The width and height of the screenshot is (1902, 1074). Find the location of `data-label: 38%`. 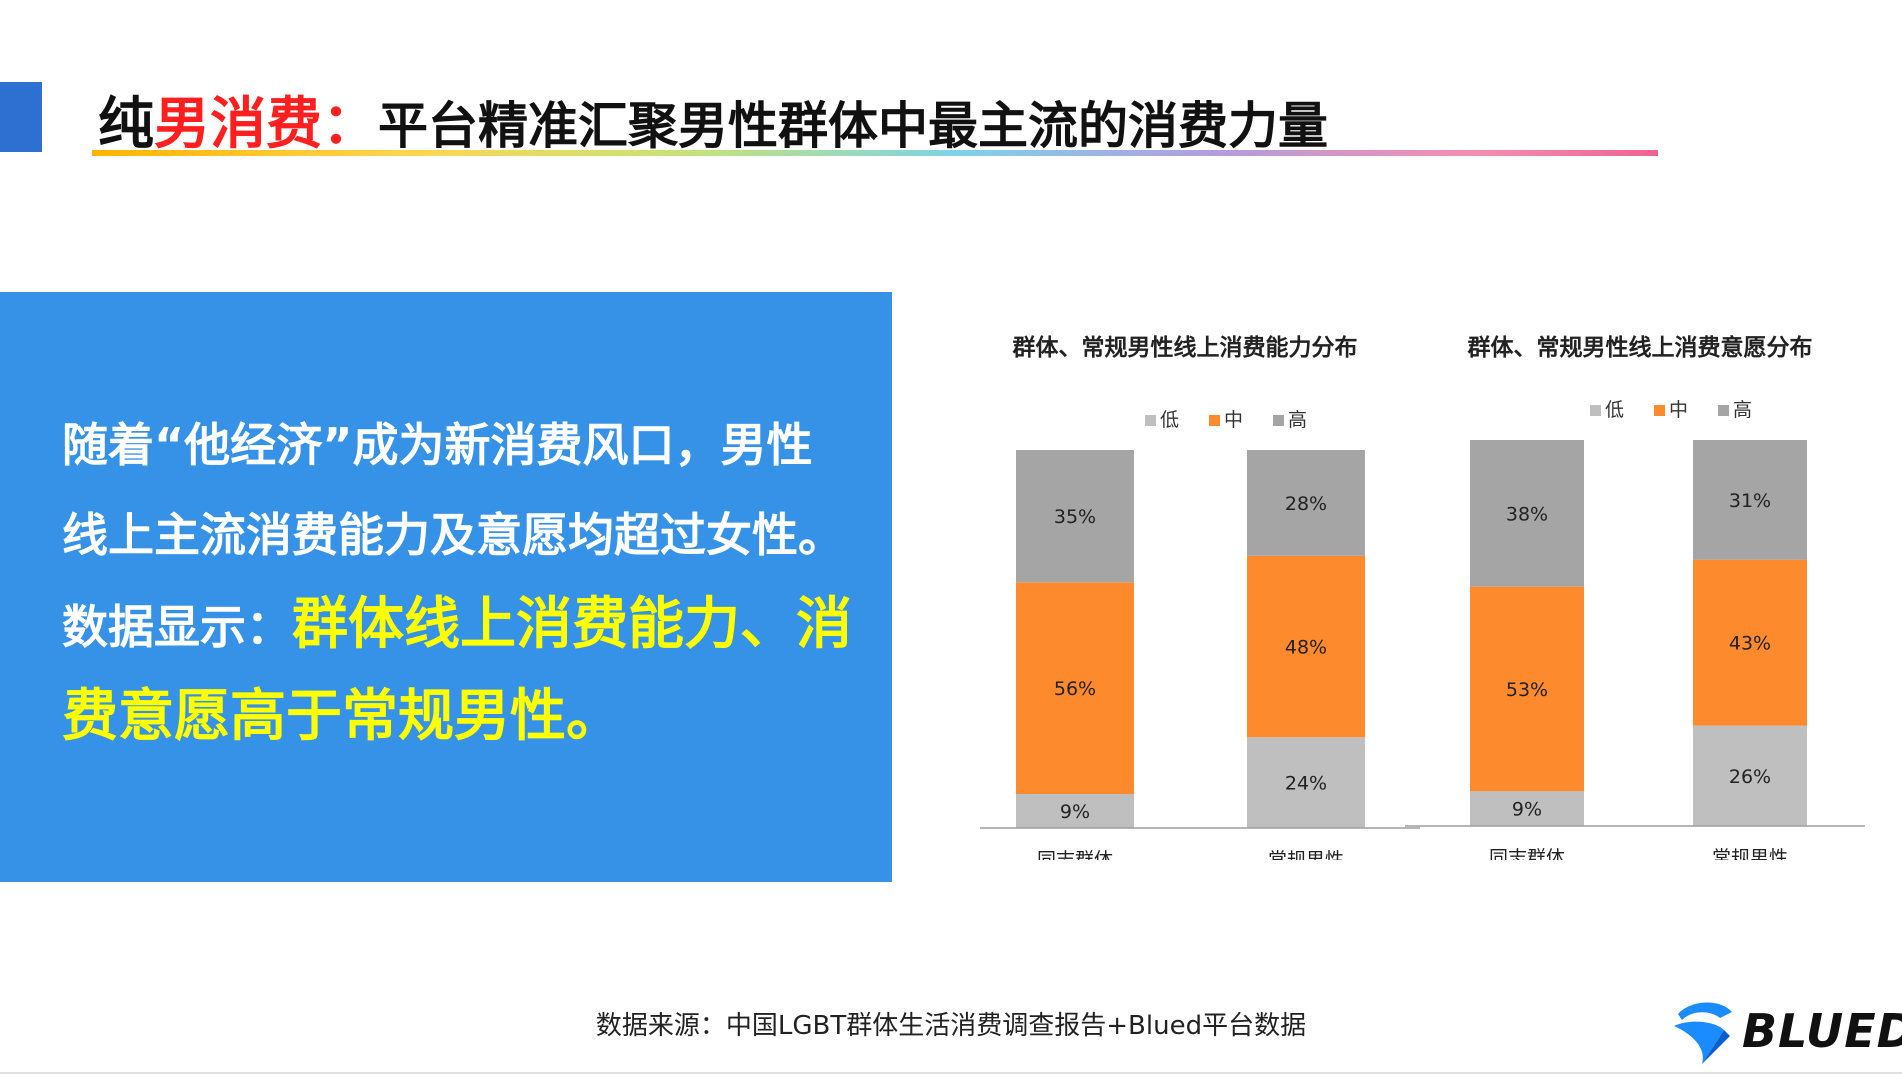

data-label: 38% is located at coordinates (1527, 514).